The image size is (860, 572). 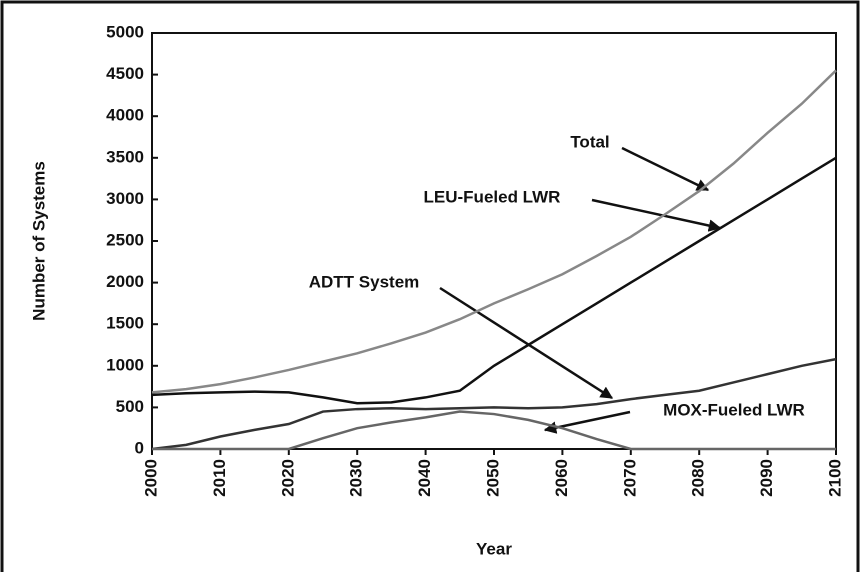 What do you see at coordinates (219, 478) in the screenshot?
I see `x-tick-label: 2010` at bounding box center [219, 478].